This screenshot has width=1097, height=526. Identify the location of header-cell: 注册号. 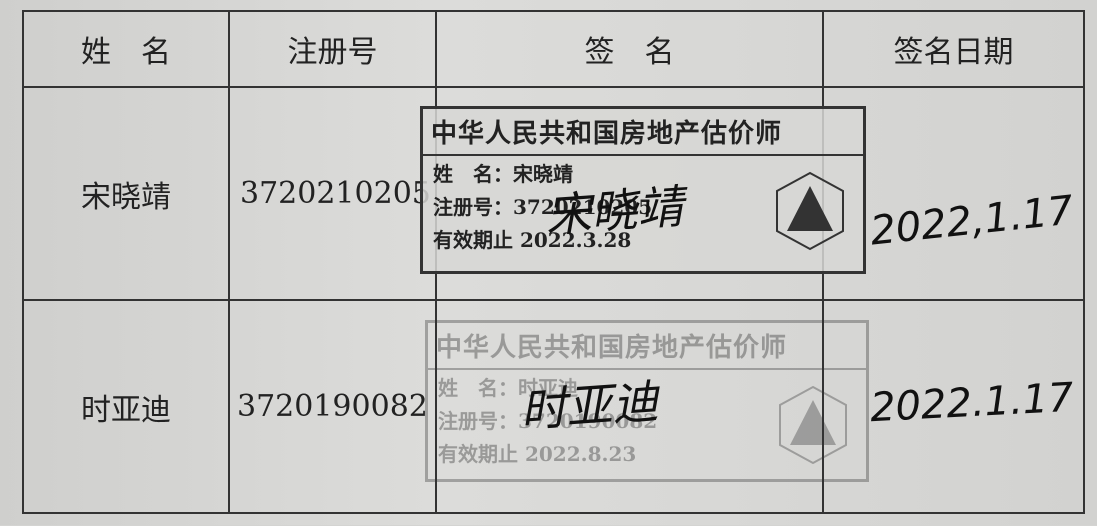
(332, 52).